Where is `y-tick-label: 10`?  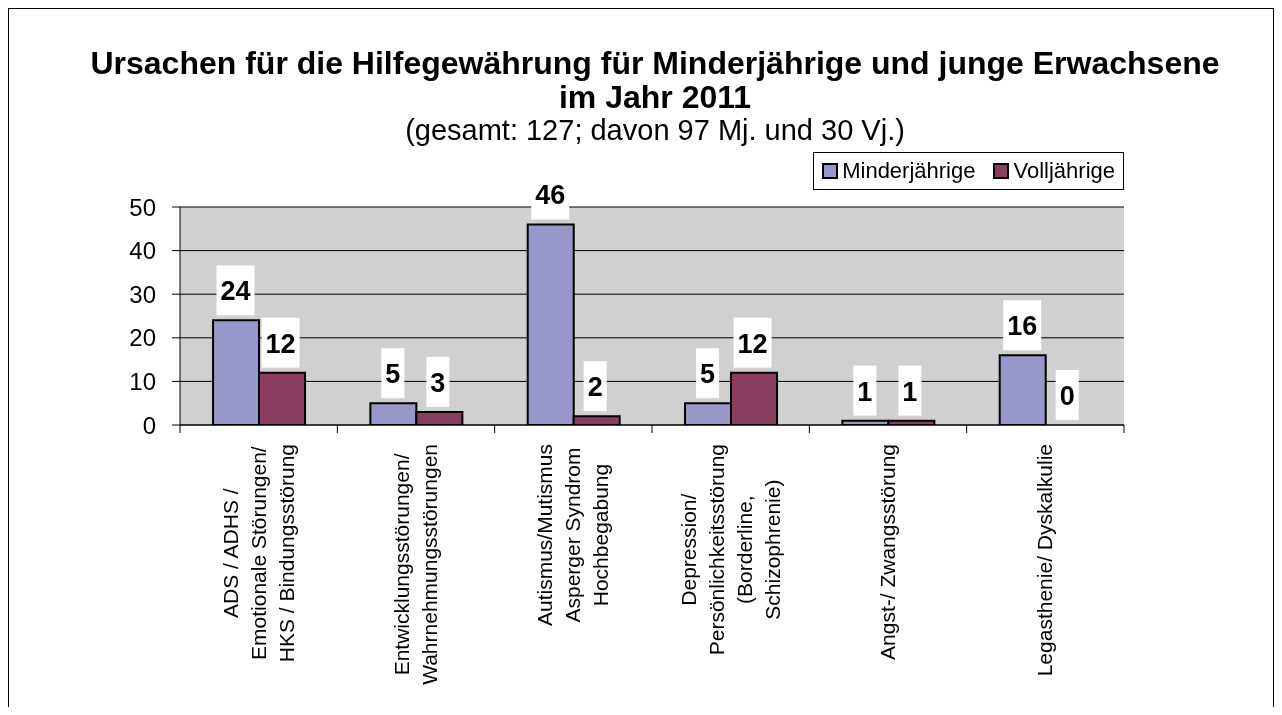
y-tick-label: 10 is located at coordinates (142, 381).